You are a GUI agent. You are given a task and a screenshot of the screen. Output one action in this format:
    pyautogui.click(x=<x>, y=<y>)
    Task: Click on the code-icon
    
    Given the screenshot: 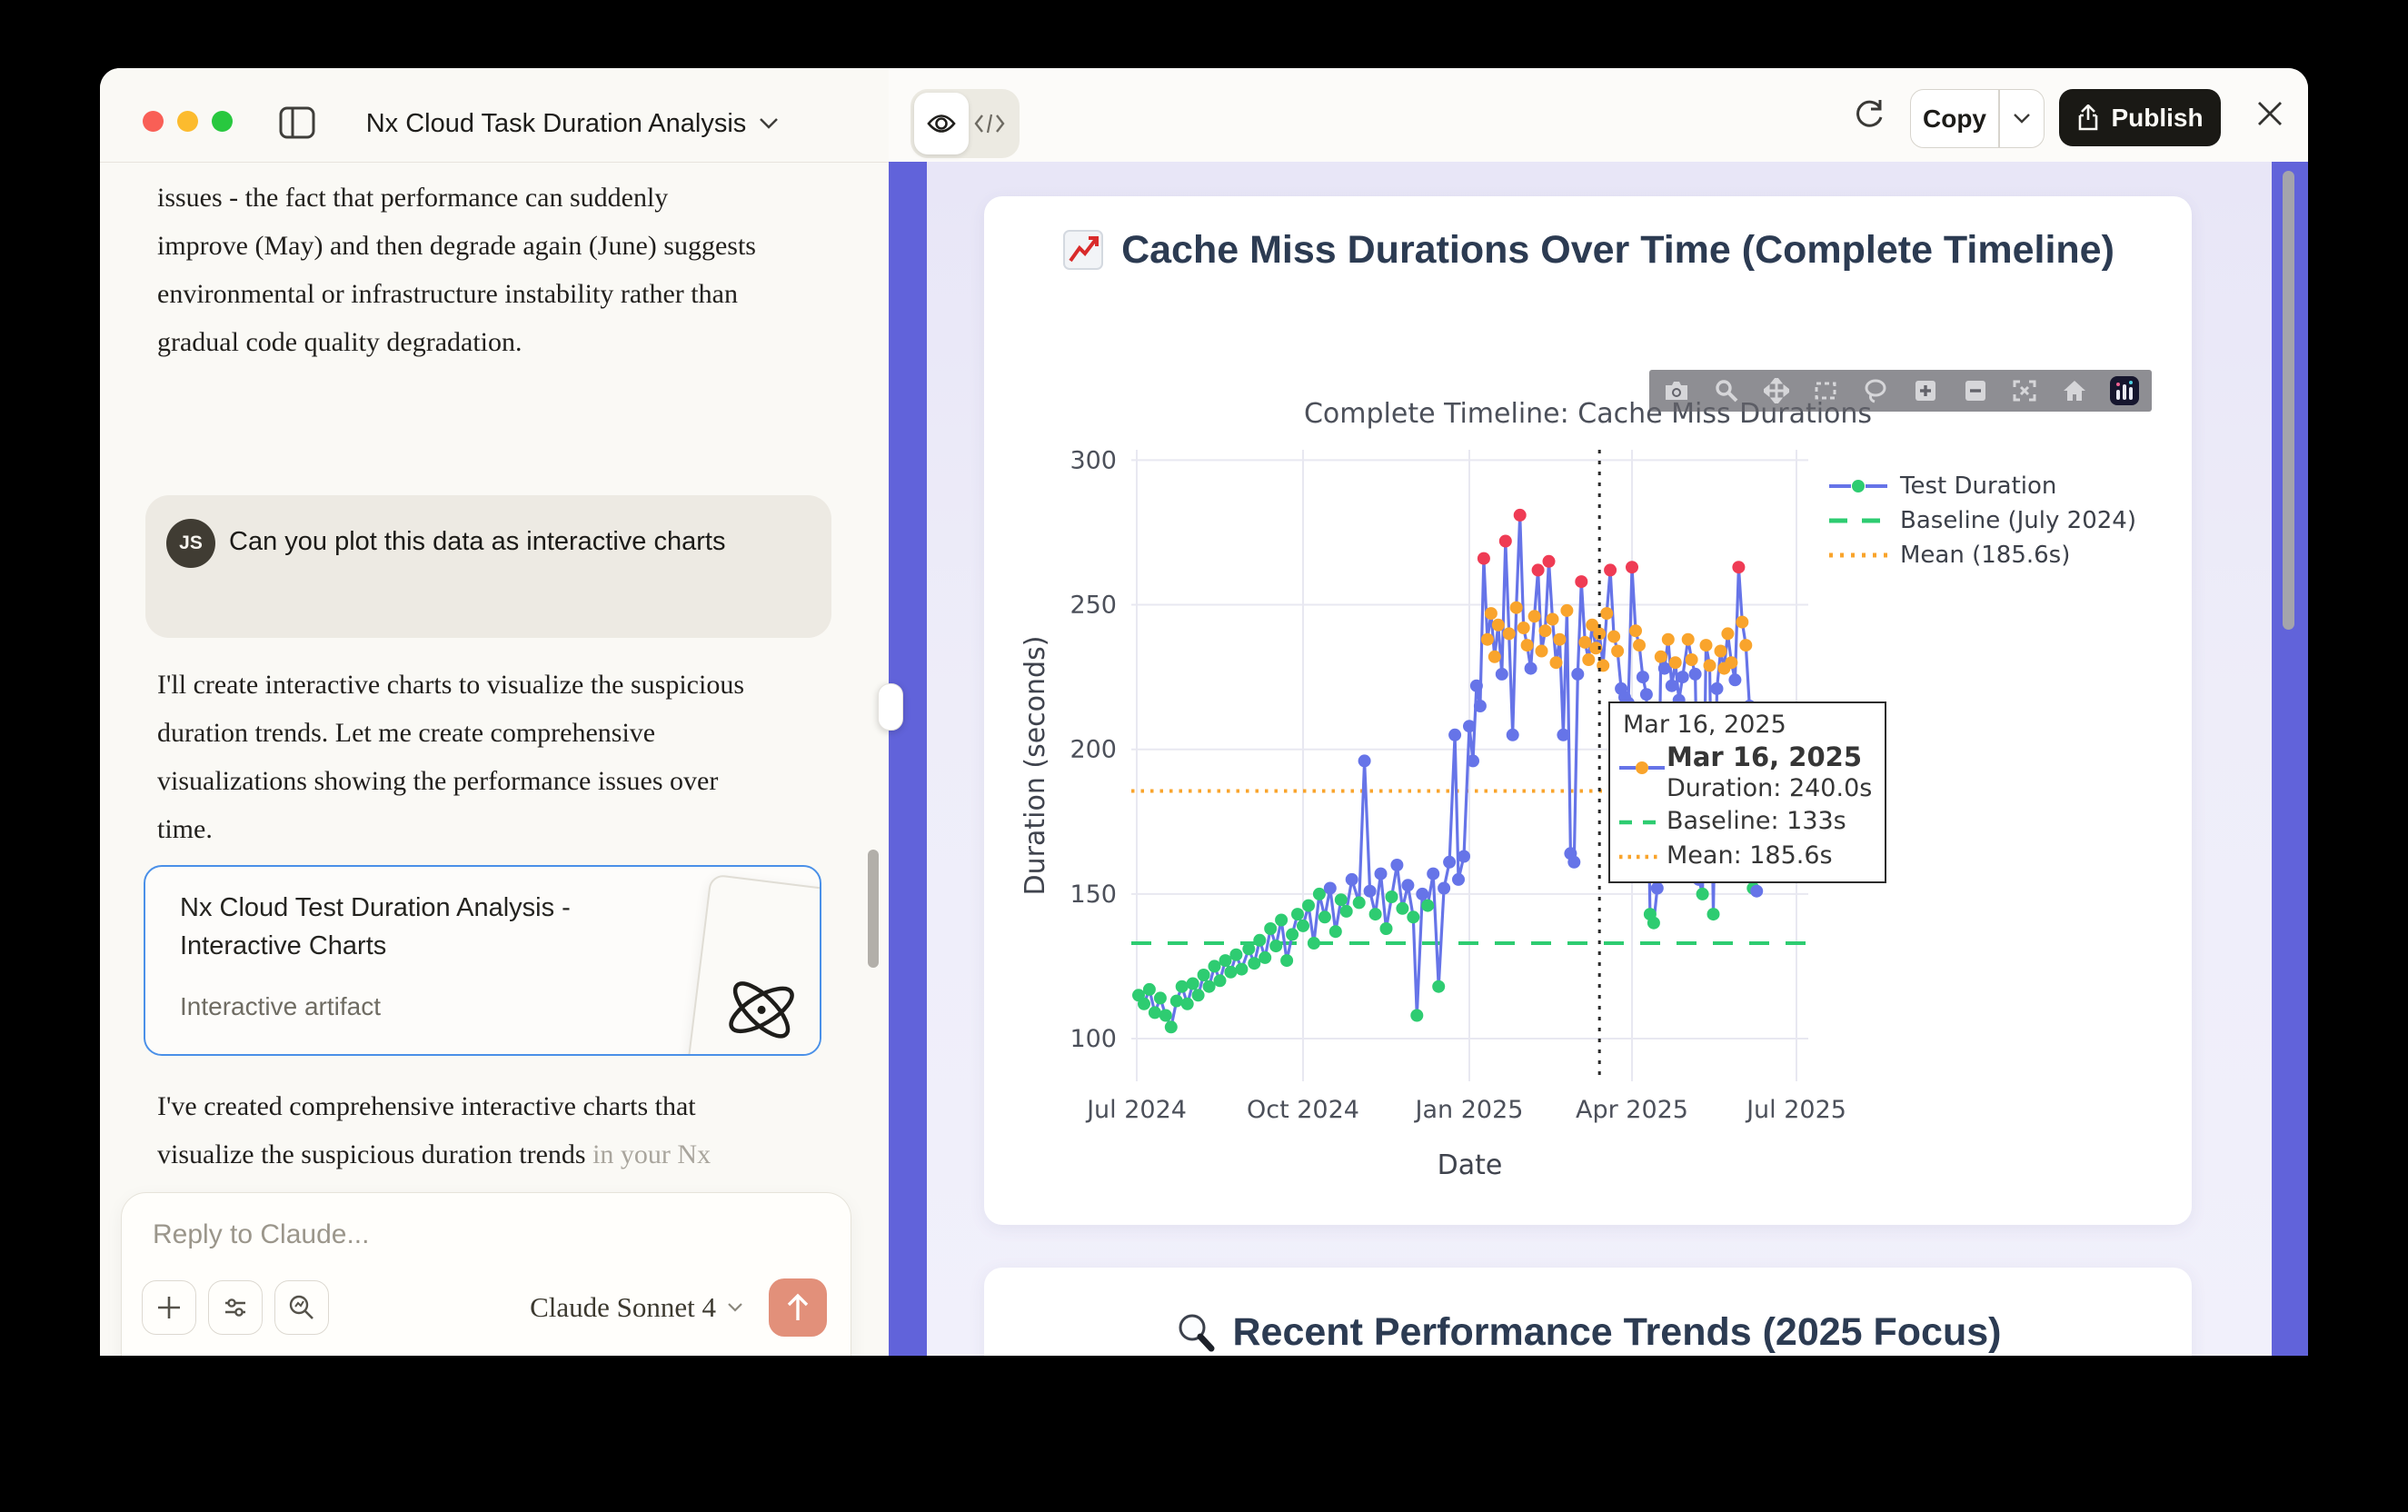 What is the action you would take?
    pyautogui.click(x=990, y=124)
    